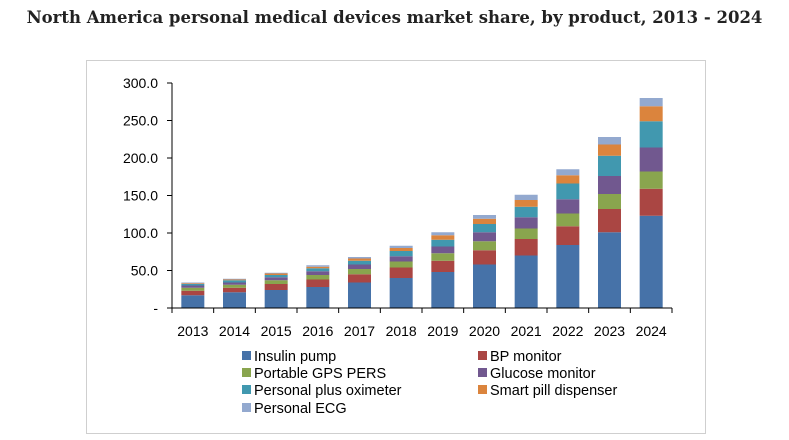  I want to click on y-tick-label-0: -, so click(155, 308).